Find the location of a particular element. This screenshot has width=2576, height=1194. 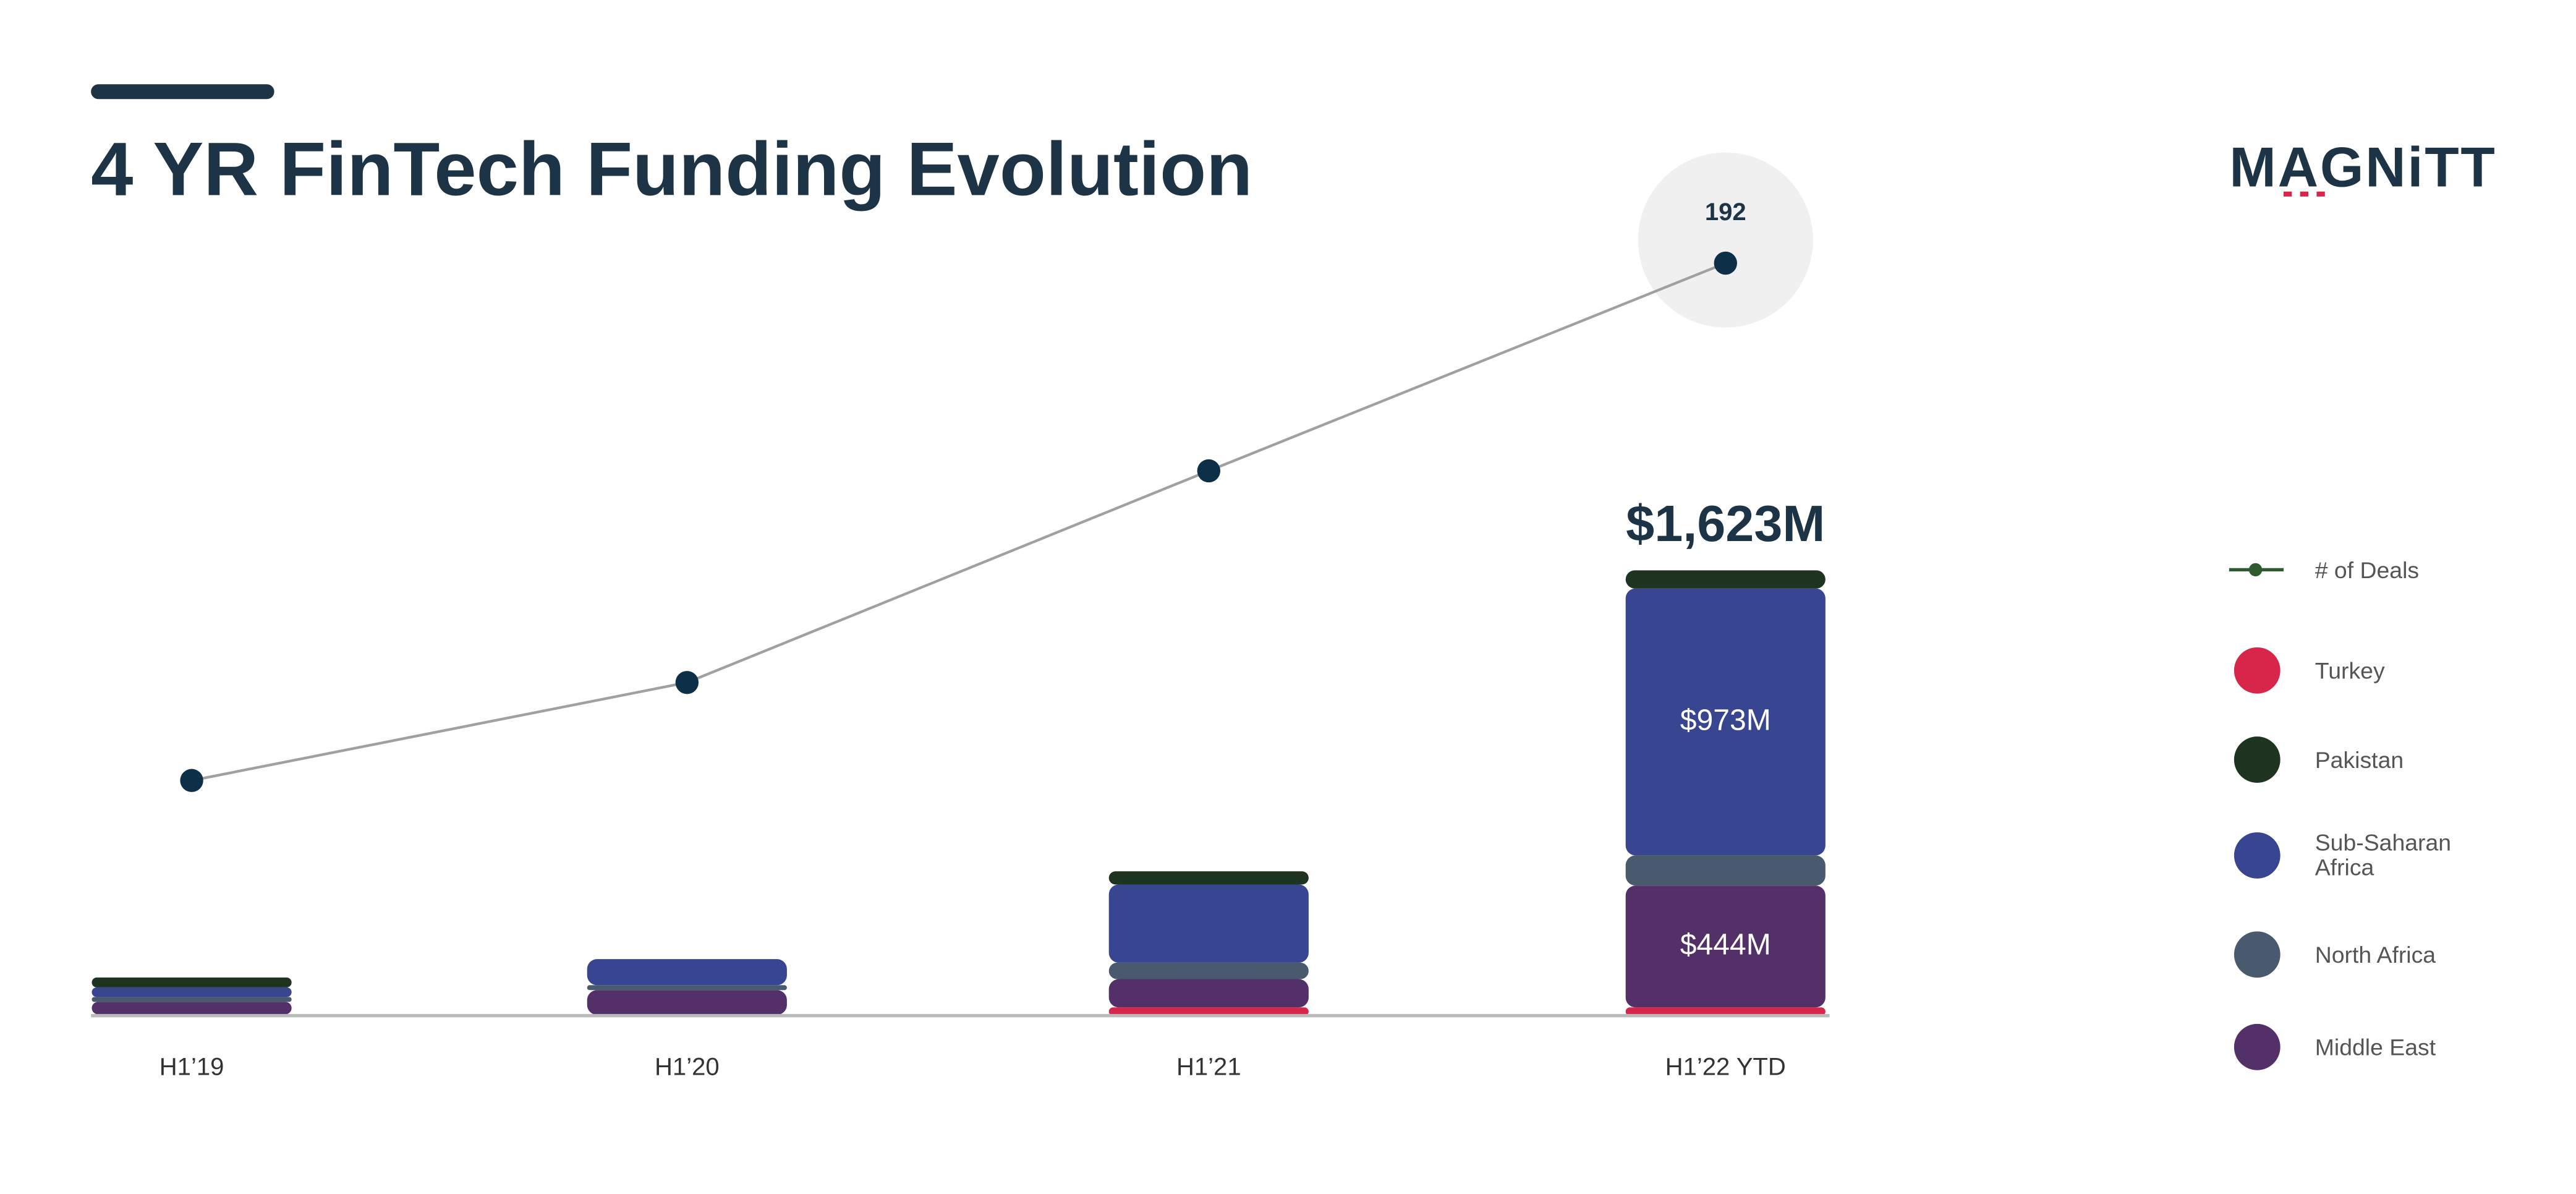

legend-item: Middle East is located at coordinates (2375, 1046).